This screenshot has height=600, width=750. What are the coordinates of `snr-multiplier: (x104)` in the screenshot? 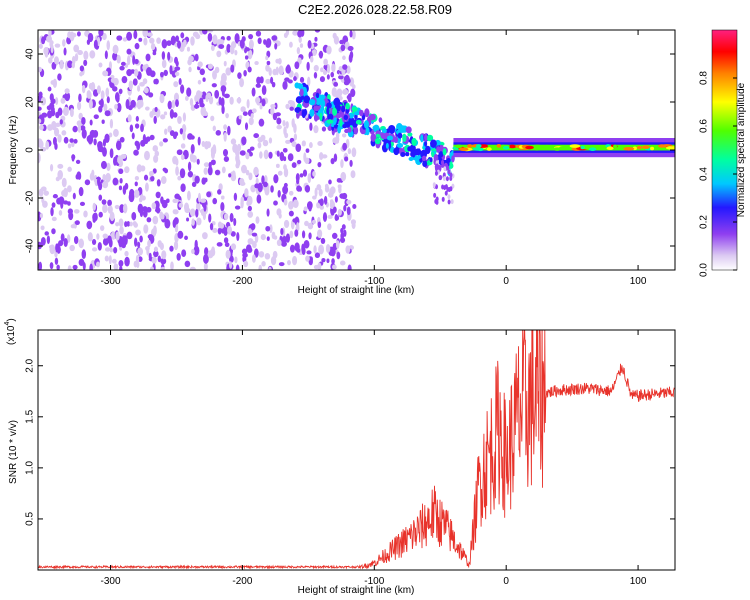 It's located at (10, 331).